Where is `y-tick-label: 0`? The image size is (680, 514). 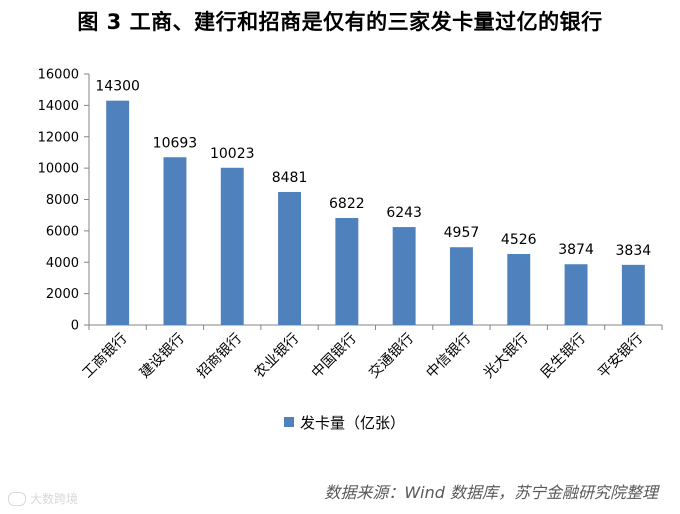 y-tick-label: 0 is located at coordinates (75, 326).